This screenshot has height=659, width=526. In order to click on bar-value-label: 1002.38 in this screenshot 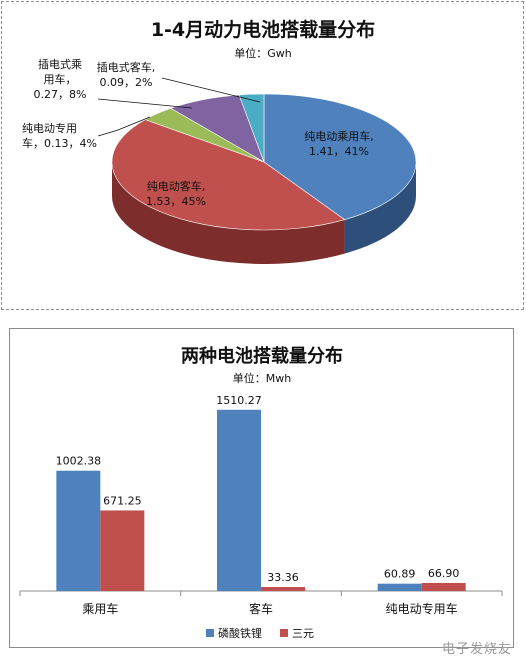, I will do `click(79, 461)`.